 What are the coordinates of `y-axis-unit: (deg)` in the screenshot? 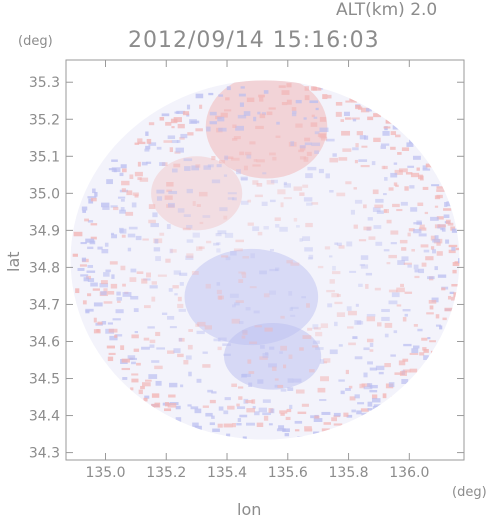 It's located at (35, 41).